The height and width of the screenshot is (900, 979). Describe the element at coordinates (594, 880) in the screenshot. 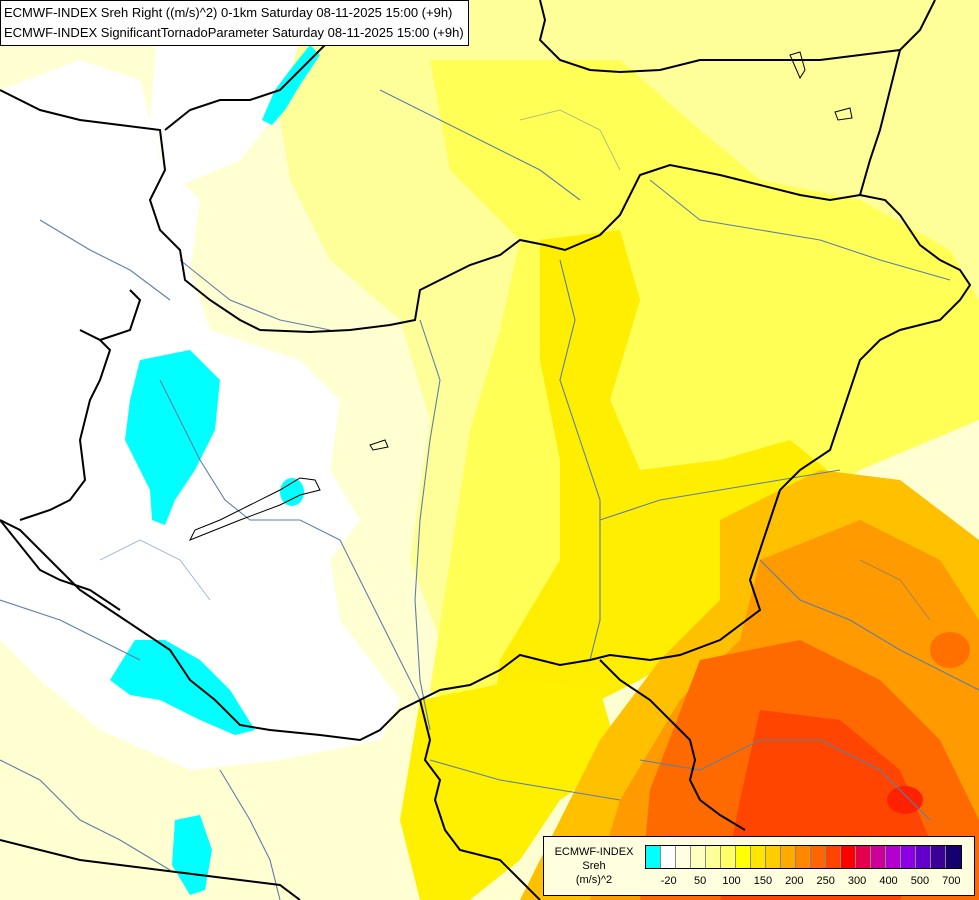

I see `legend-unit: (m/s)^2` at that location.